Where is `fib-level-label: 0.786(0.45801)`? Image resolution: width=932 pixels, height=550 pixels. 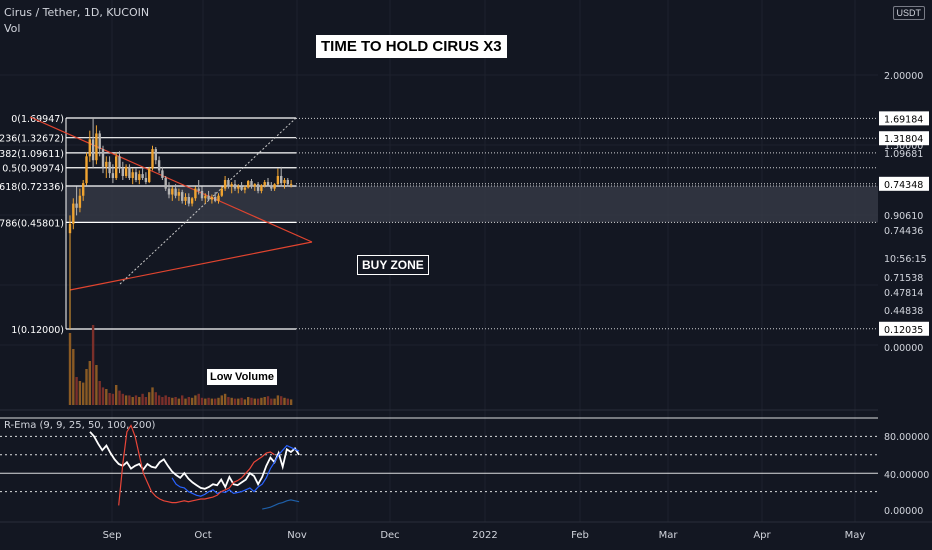
fib-level-label: 0.786(0.45801) is located at coordinates (32, 223).